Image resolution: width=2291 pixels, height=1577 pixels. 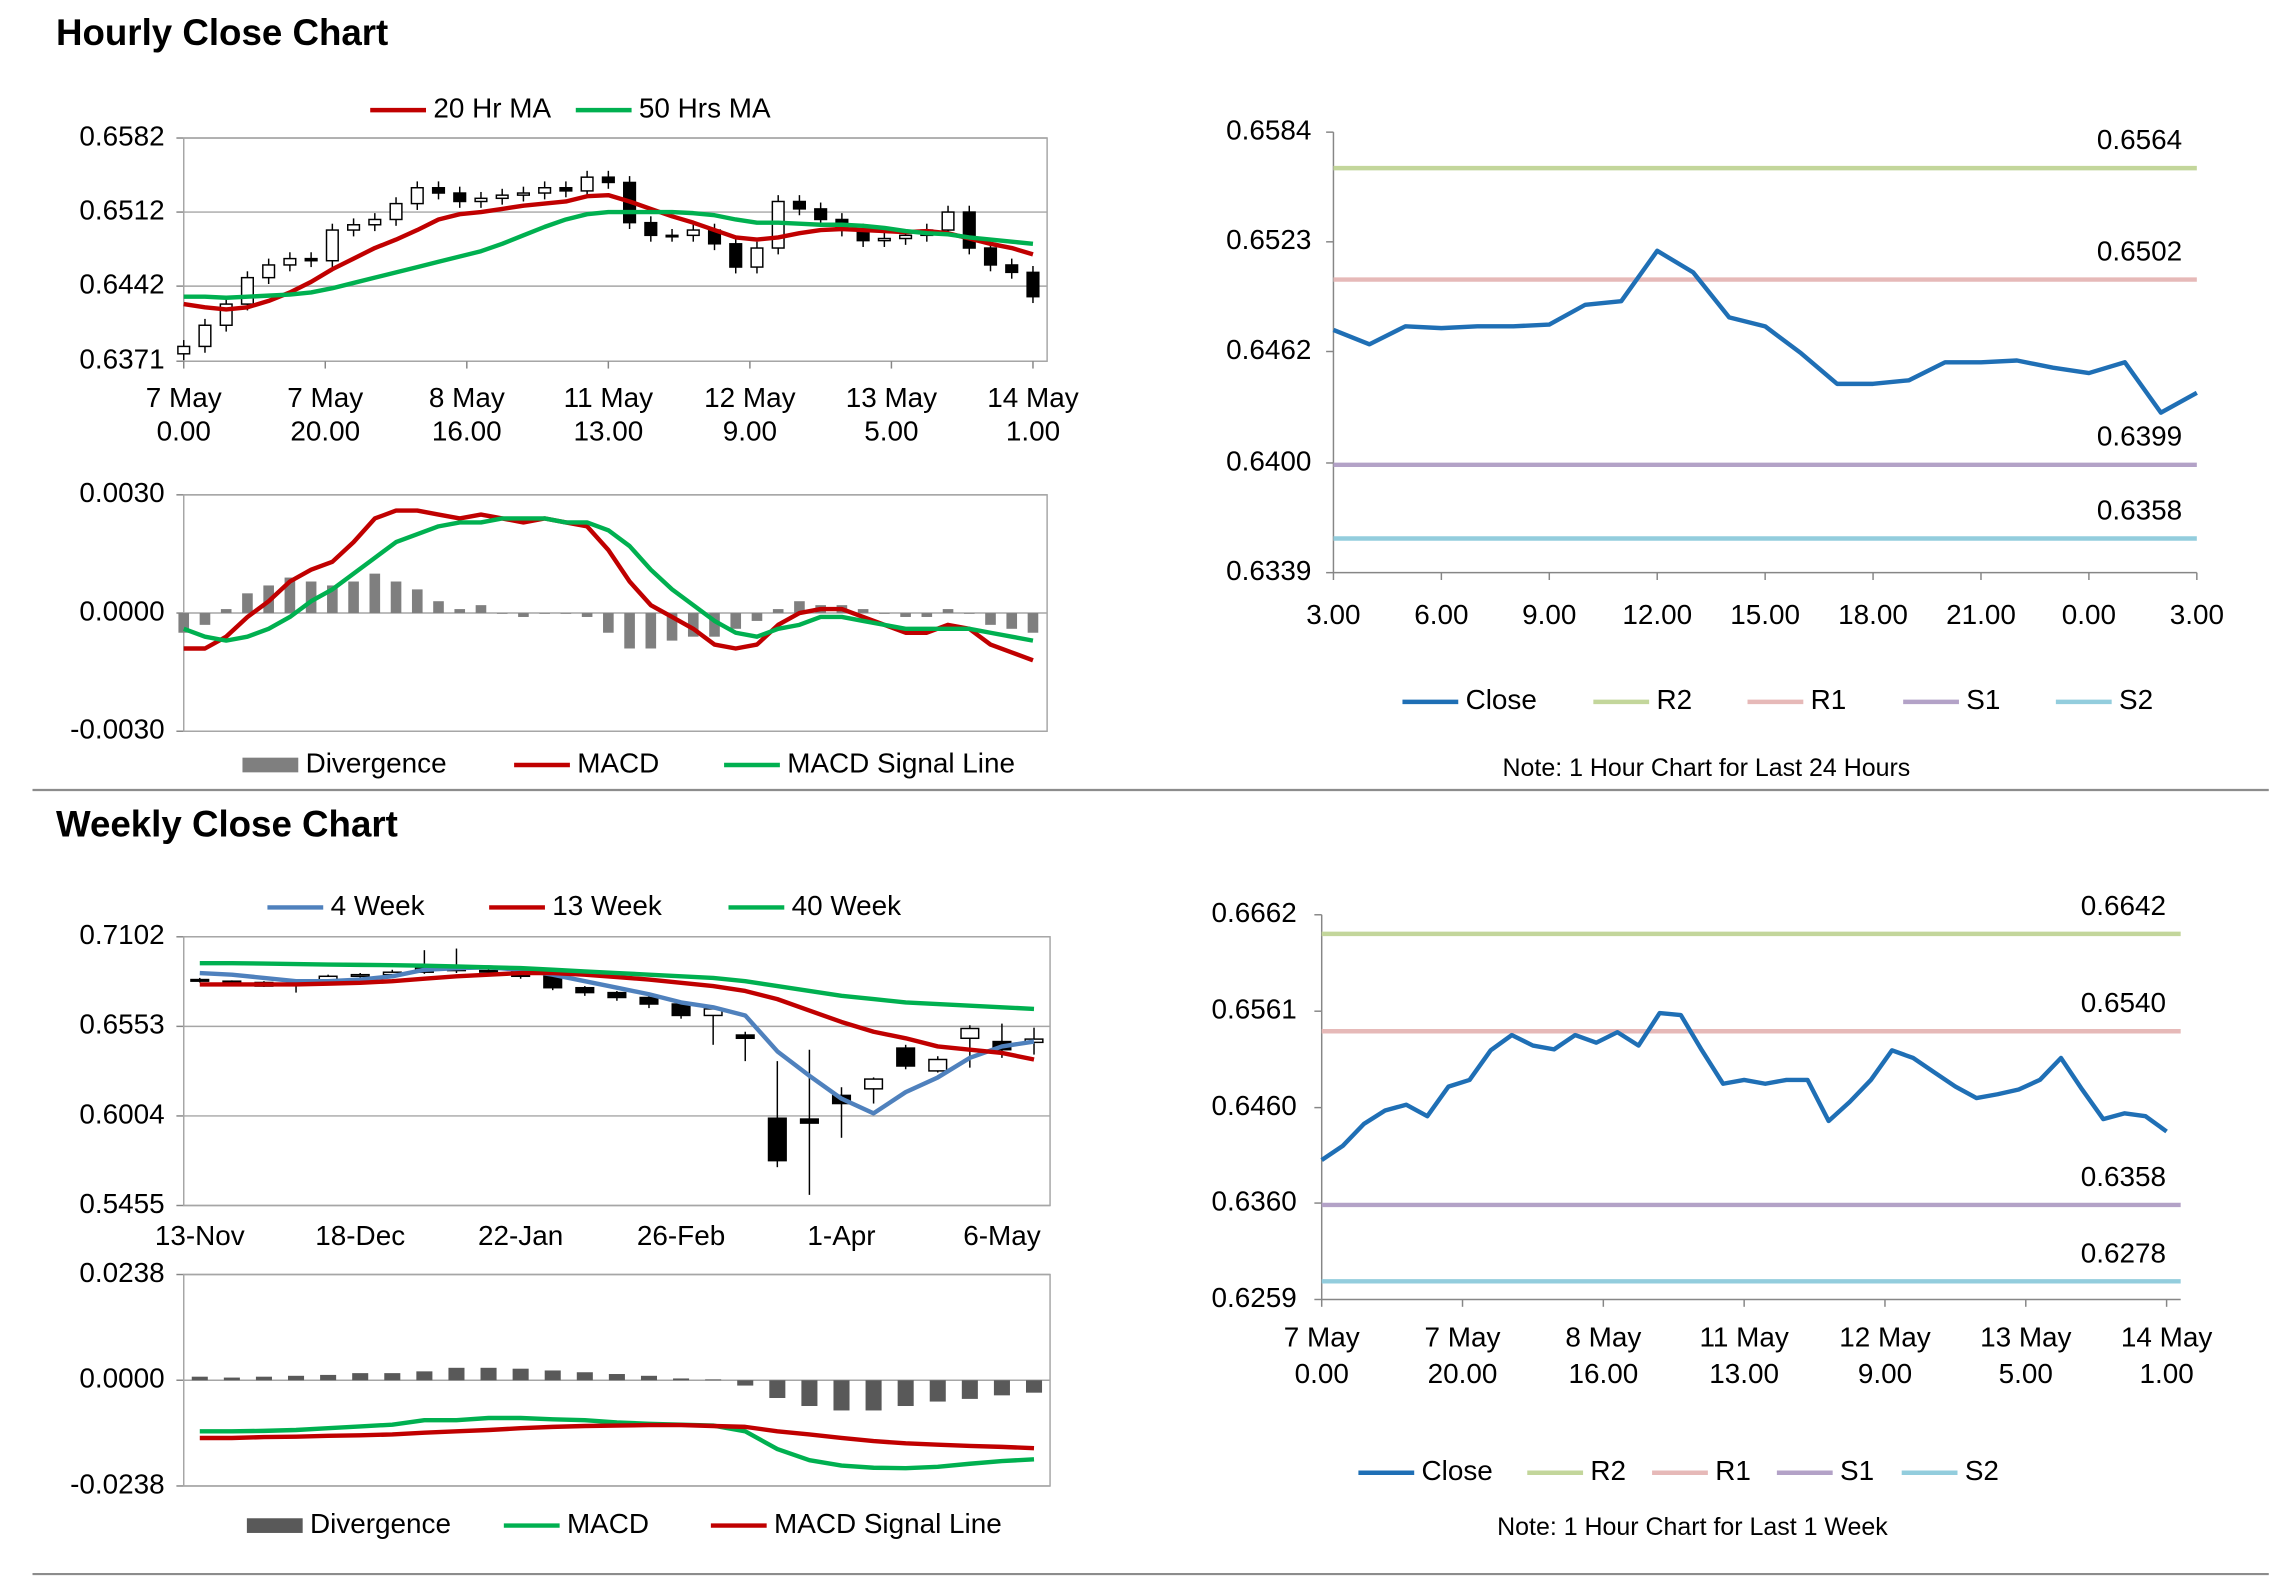 What do you see at coordinates (2123, 1002) in the screenshot?
I see `level-label: 0.6540` at bounding box center [2123, 1002].